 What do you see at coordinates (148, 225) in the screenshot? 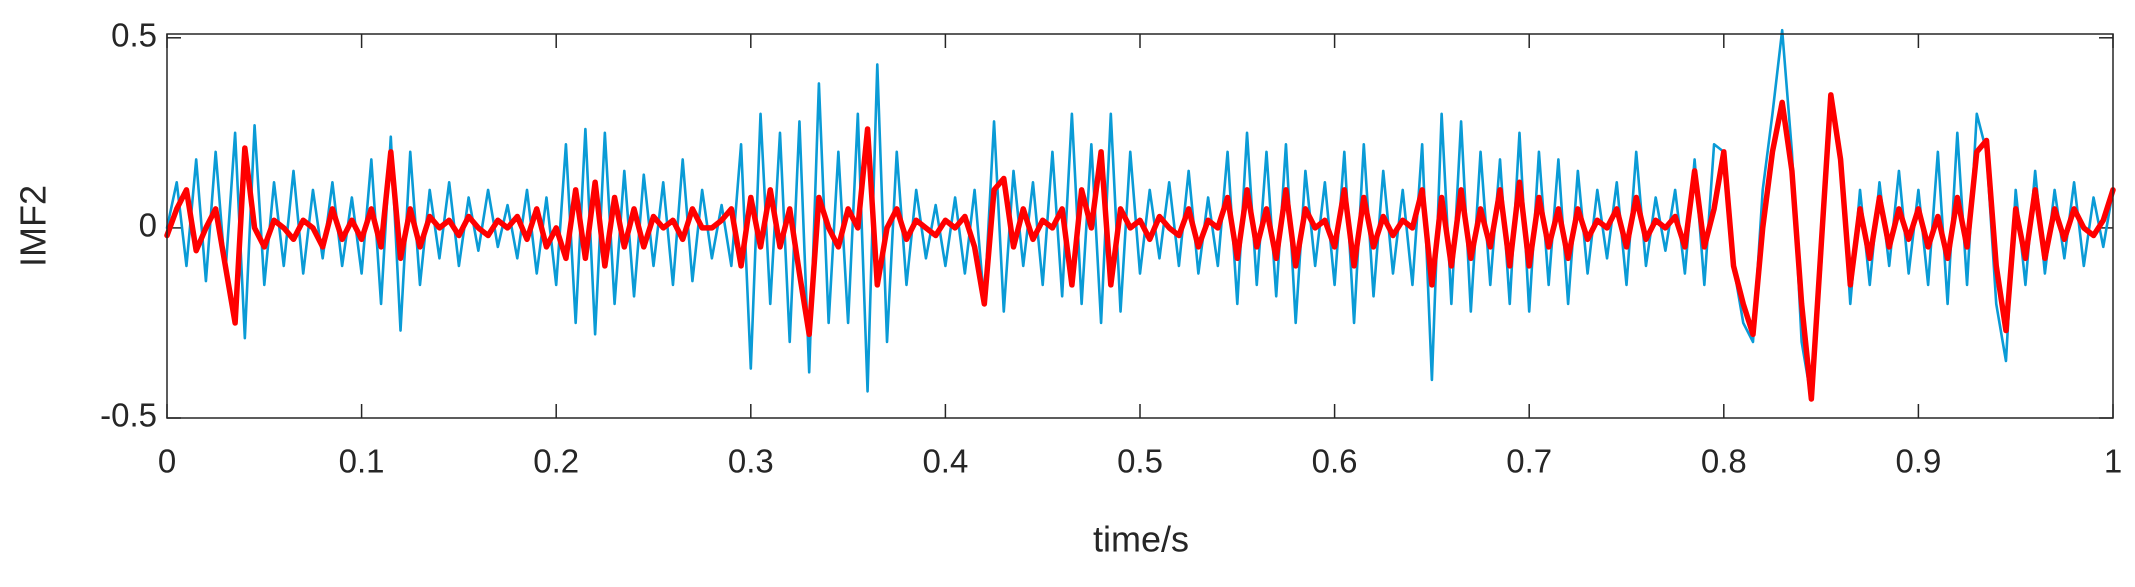
I see `y-tick-label: 0` at bounding box center [148, 225].